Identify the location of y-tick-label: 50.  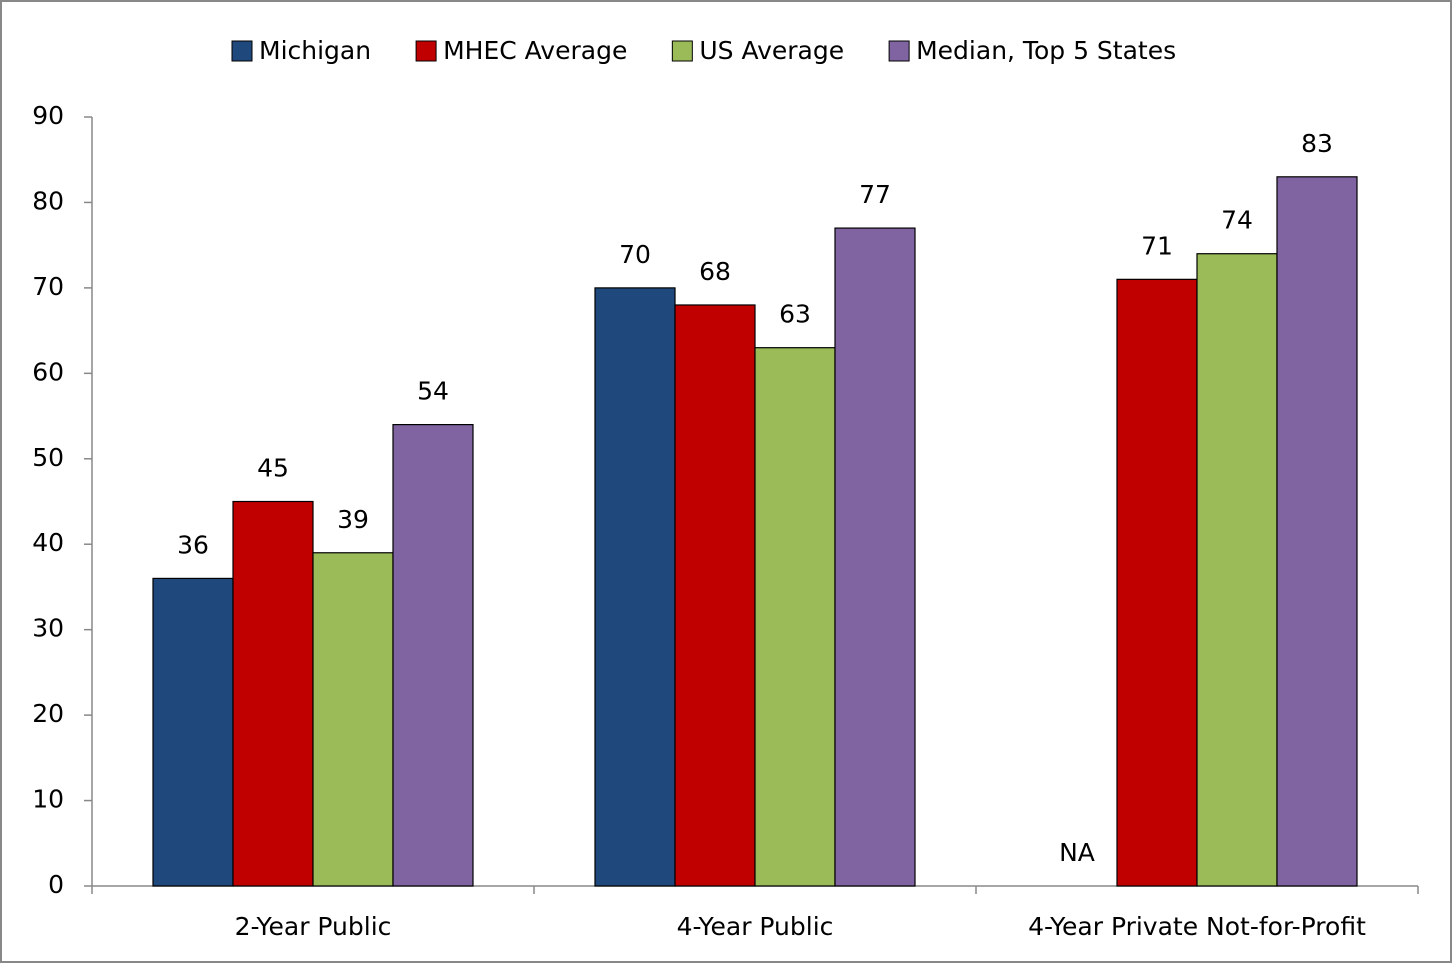
(48, 457).